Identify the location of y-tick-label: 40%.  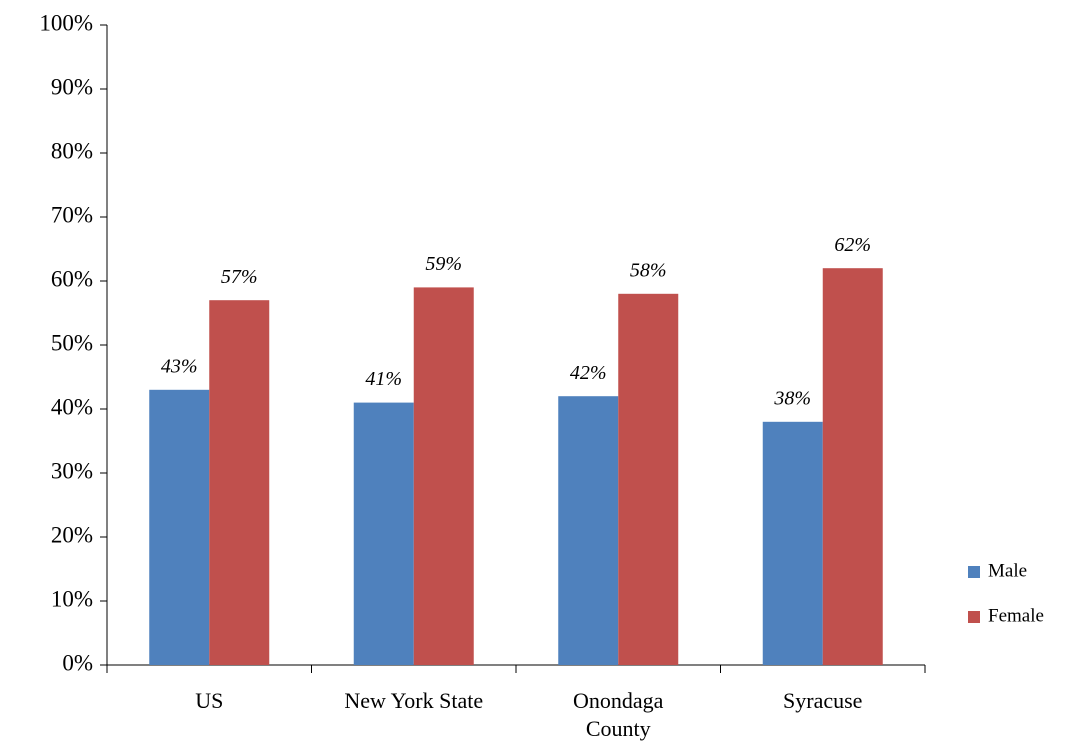
(72, 406).